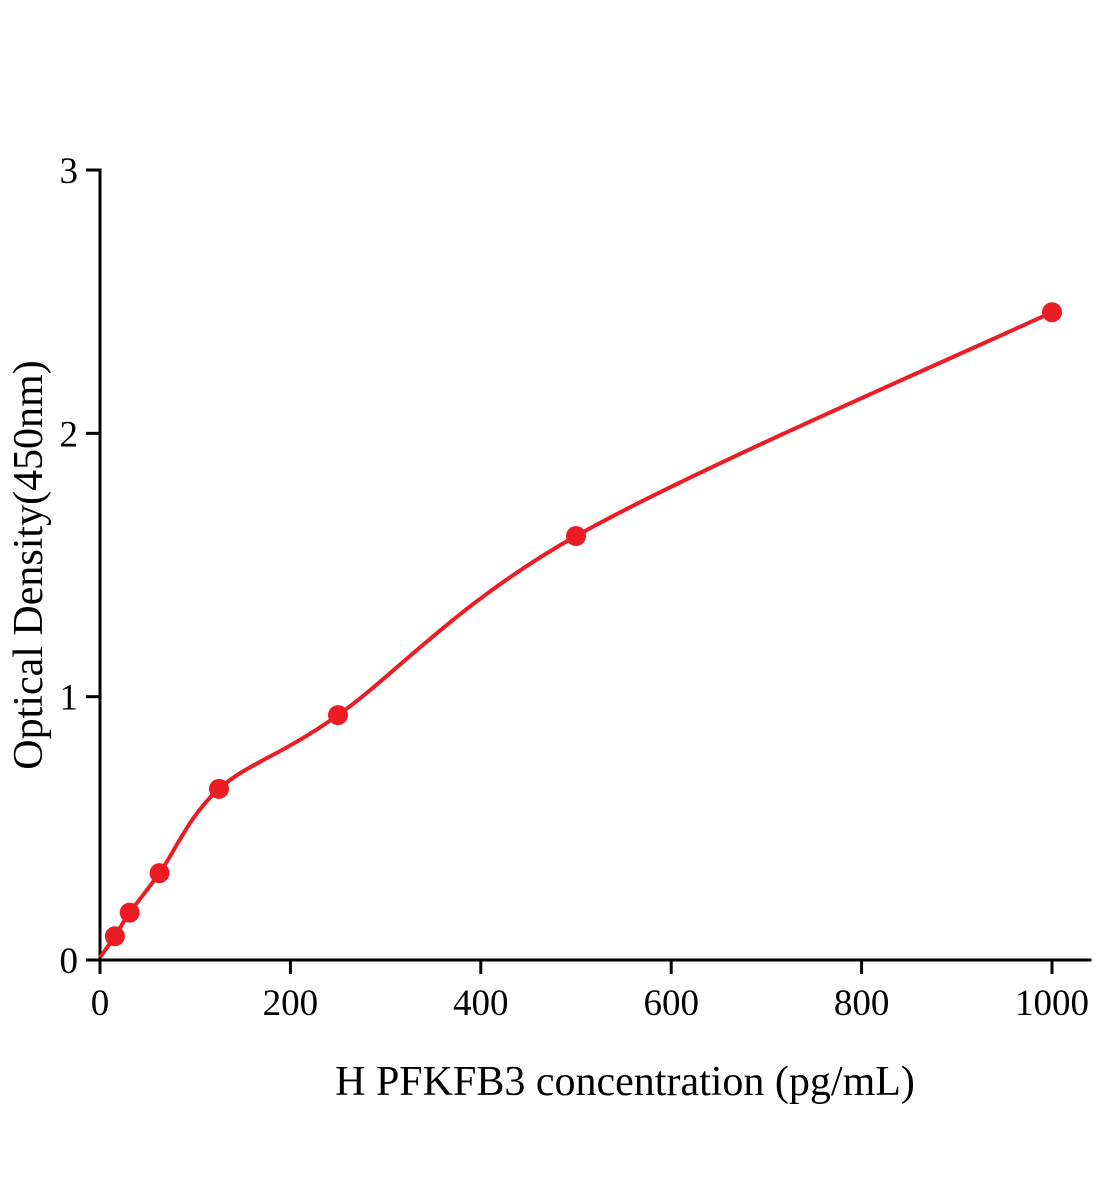 The image size is (1104, 1200). Describe the element at coordinates (69, 171) in the screenshot. I see `y-tick-label: 3` at that location.